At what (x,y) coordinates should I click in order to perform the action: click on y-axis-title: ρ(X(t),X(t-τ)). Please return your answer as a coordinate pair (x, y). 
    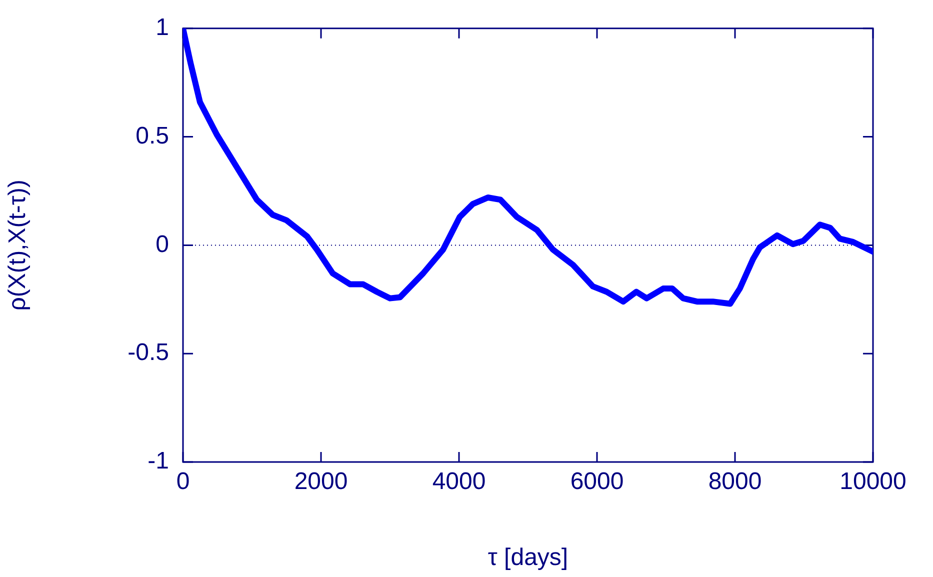
    Looking at the image, I should click on (18, 245).